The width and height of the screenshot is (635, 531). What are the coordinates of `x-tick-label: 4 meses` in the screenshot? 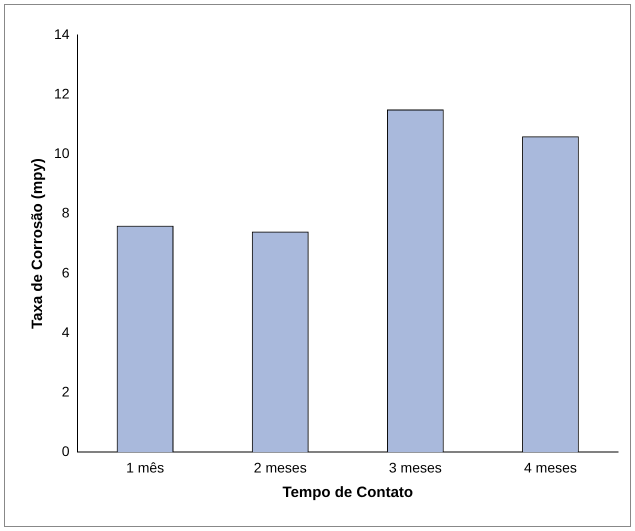 It's located at (550, 467).